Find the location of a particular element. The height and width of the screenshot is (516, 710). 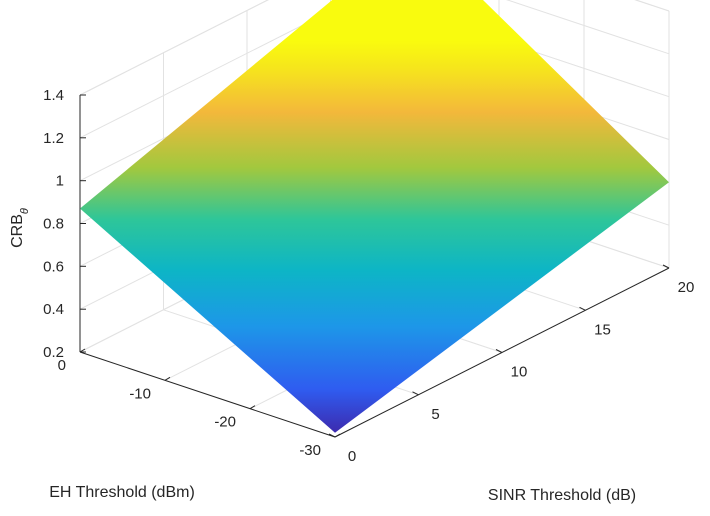

x-tick-label: 10 is located at coordinates (519, 372).